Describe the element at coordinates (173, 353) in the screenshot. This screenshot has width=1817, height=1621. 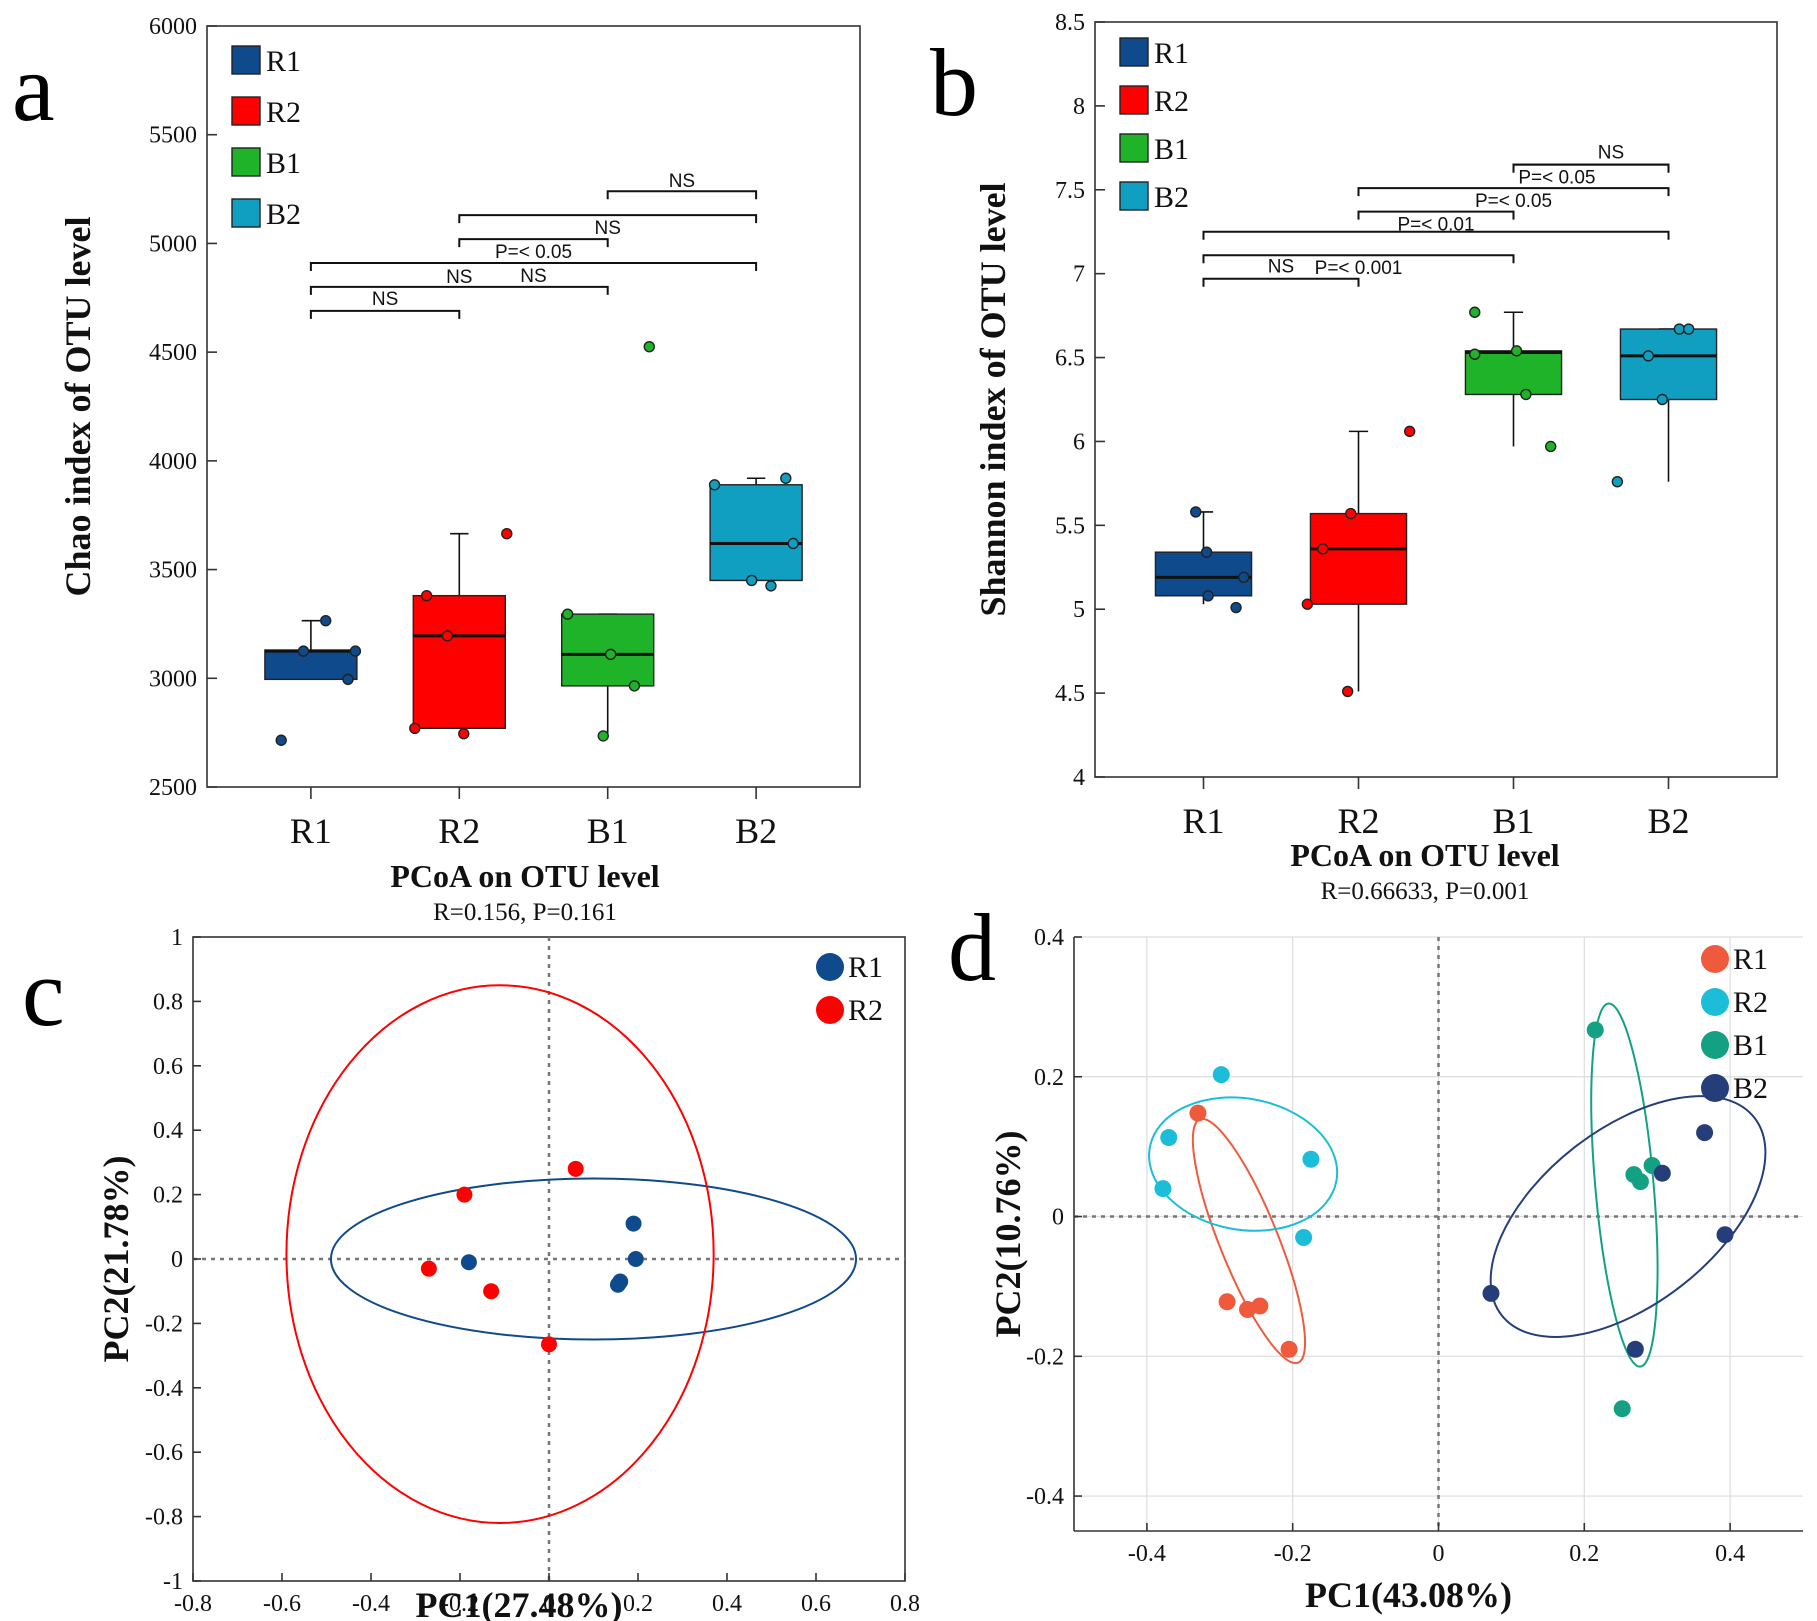
I see `y-tick-label: 4500` at that location.